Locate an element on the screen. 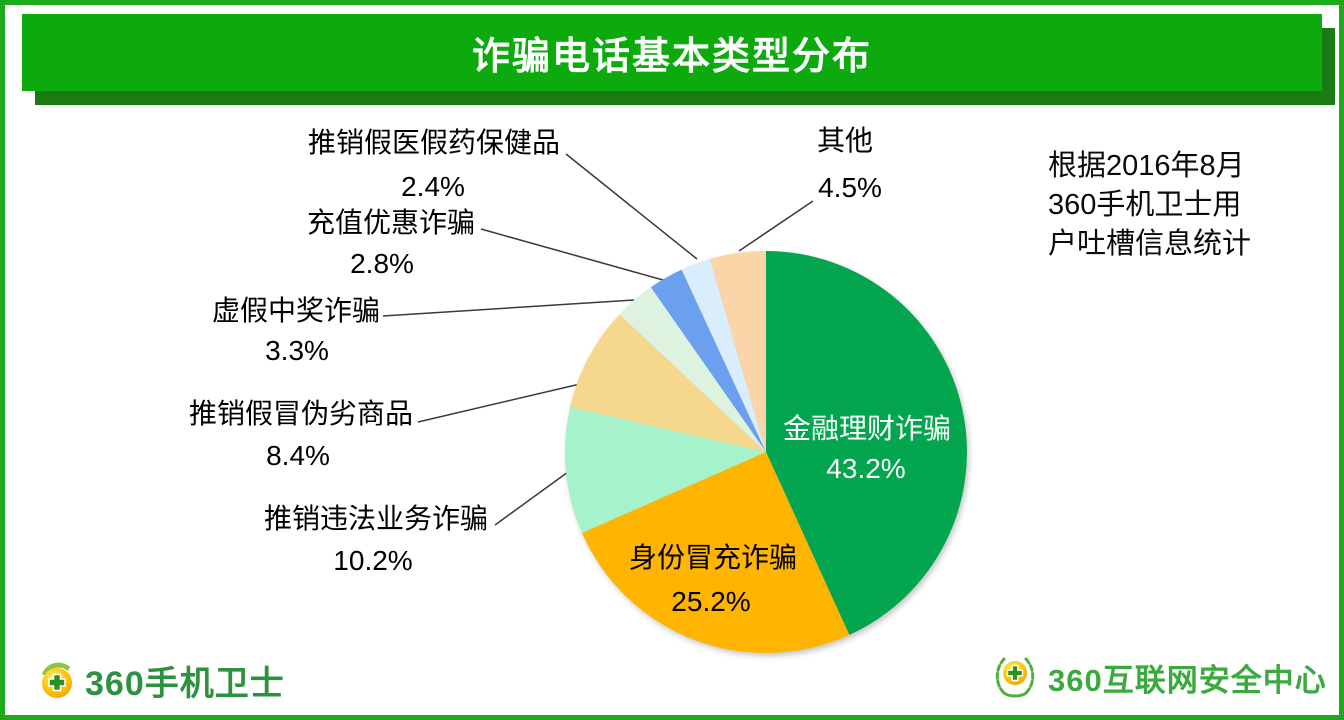  slice-label-fake-lottery: 虚假中奖诈骗 is located at coordinates (296, 310).